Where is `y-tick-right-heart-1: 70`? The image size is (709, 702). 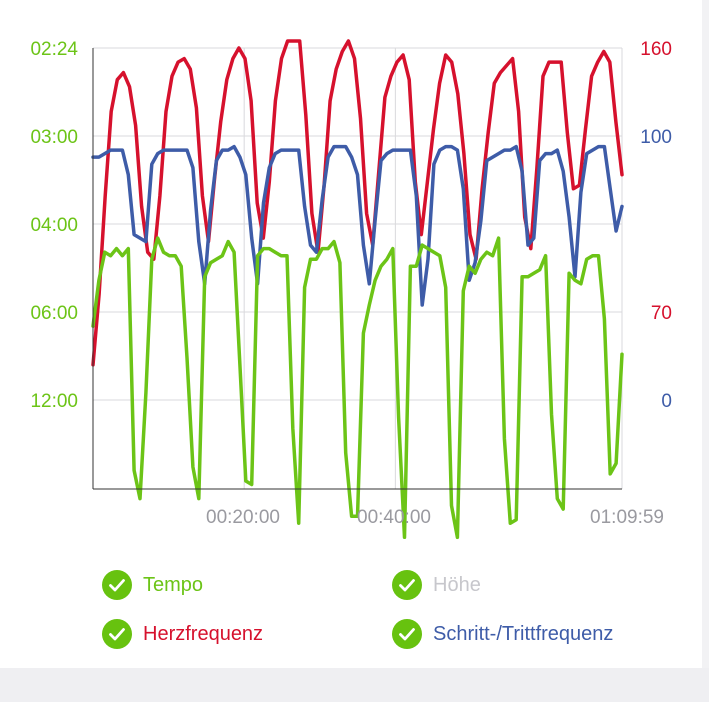
y-tick-right-heart-1: 70 is located at coordinates (661, 313).